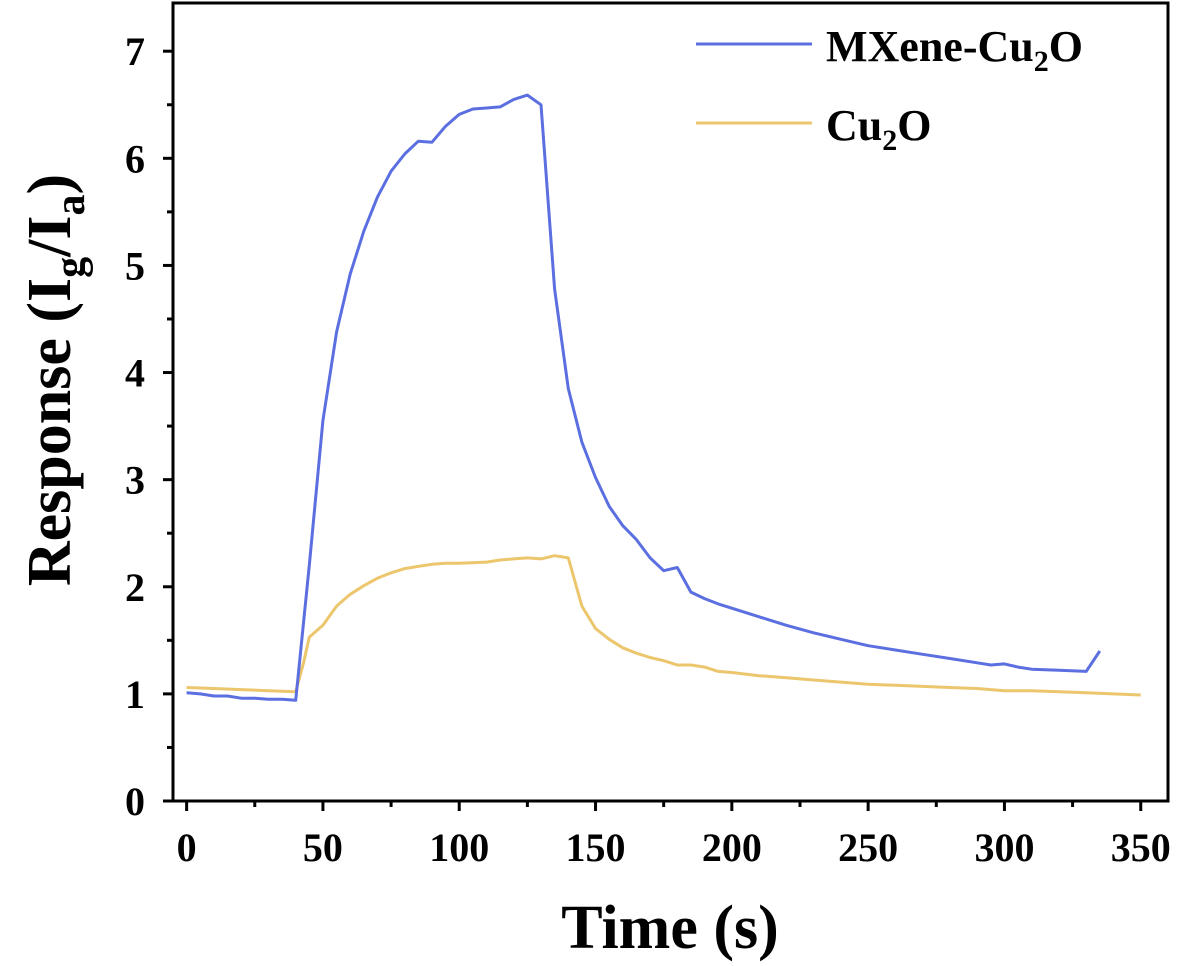  I want to click on x-tick-label: 100, so click(459, 847).